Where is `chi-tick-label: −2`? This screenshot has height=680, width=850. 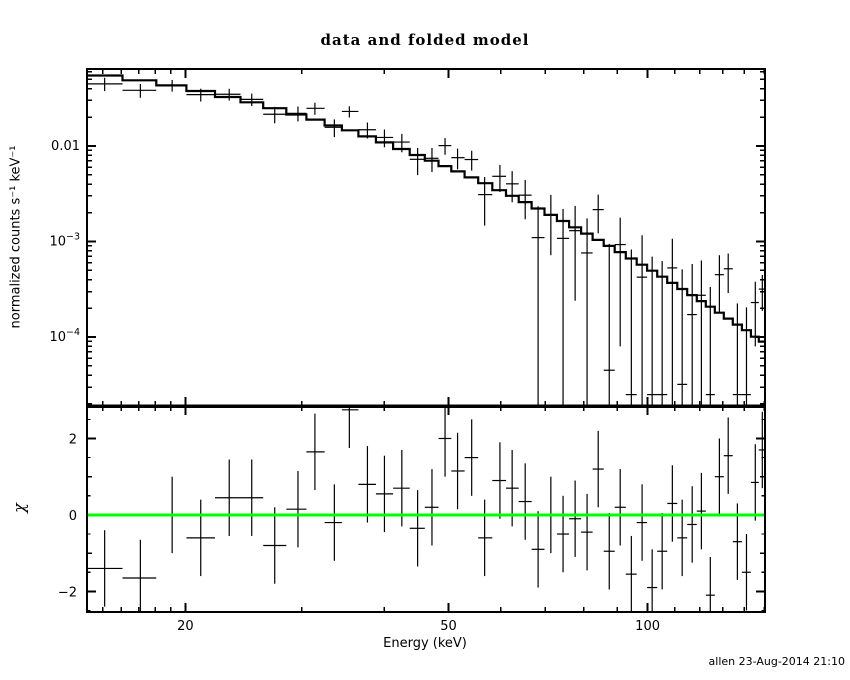 chi-tick-label: −2 is located at coordinates (67, 592).